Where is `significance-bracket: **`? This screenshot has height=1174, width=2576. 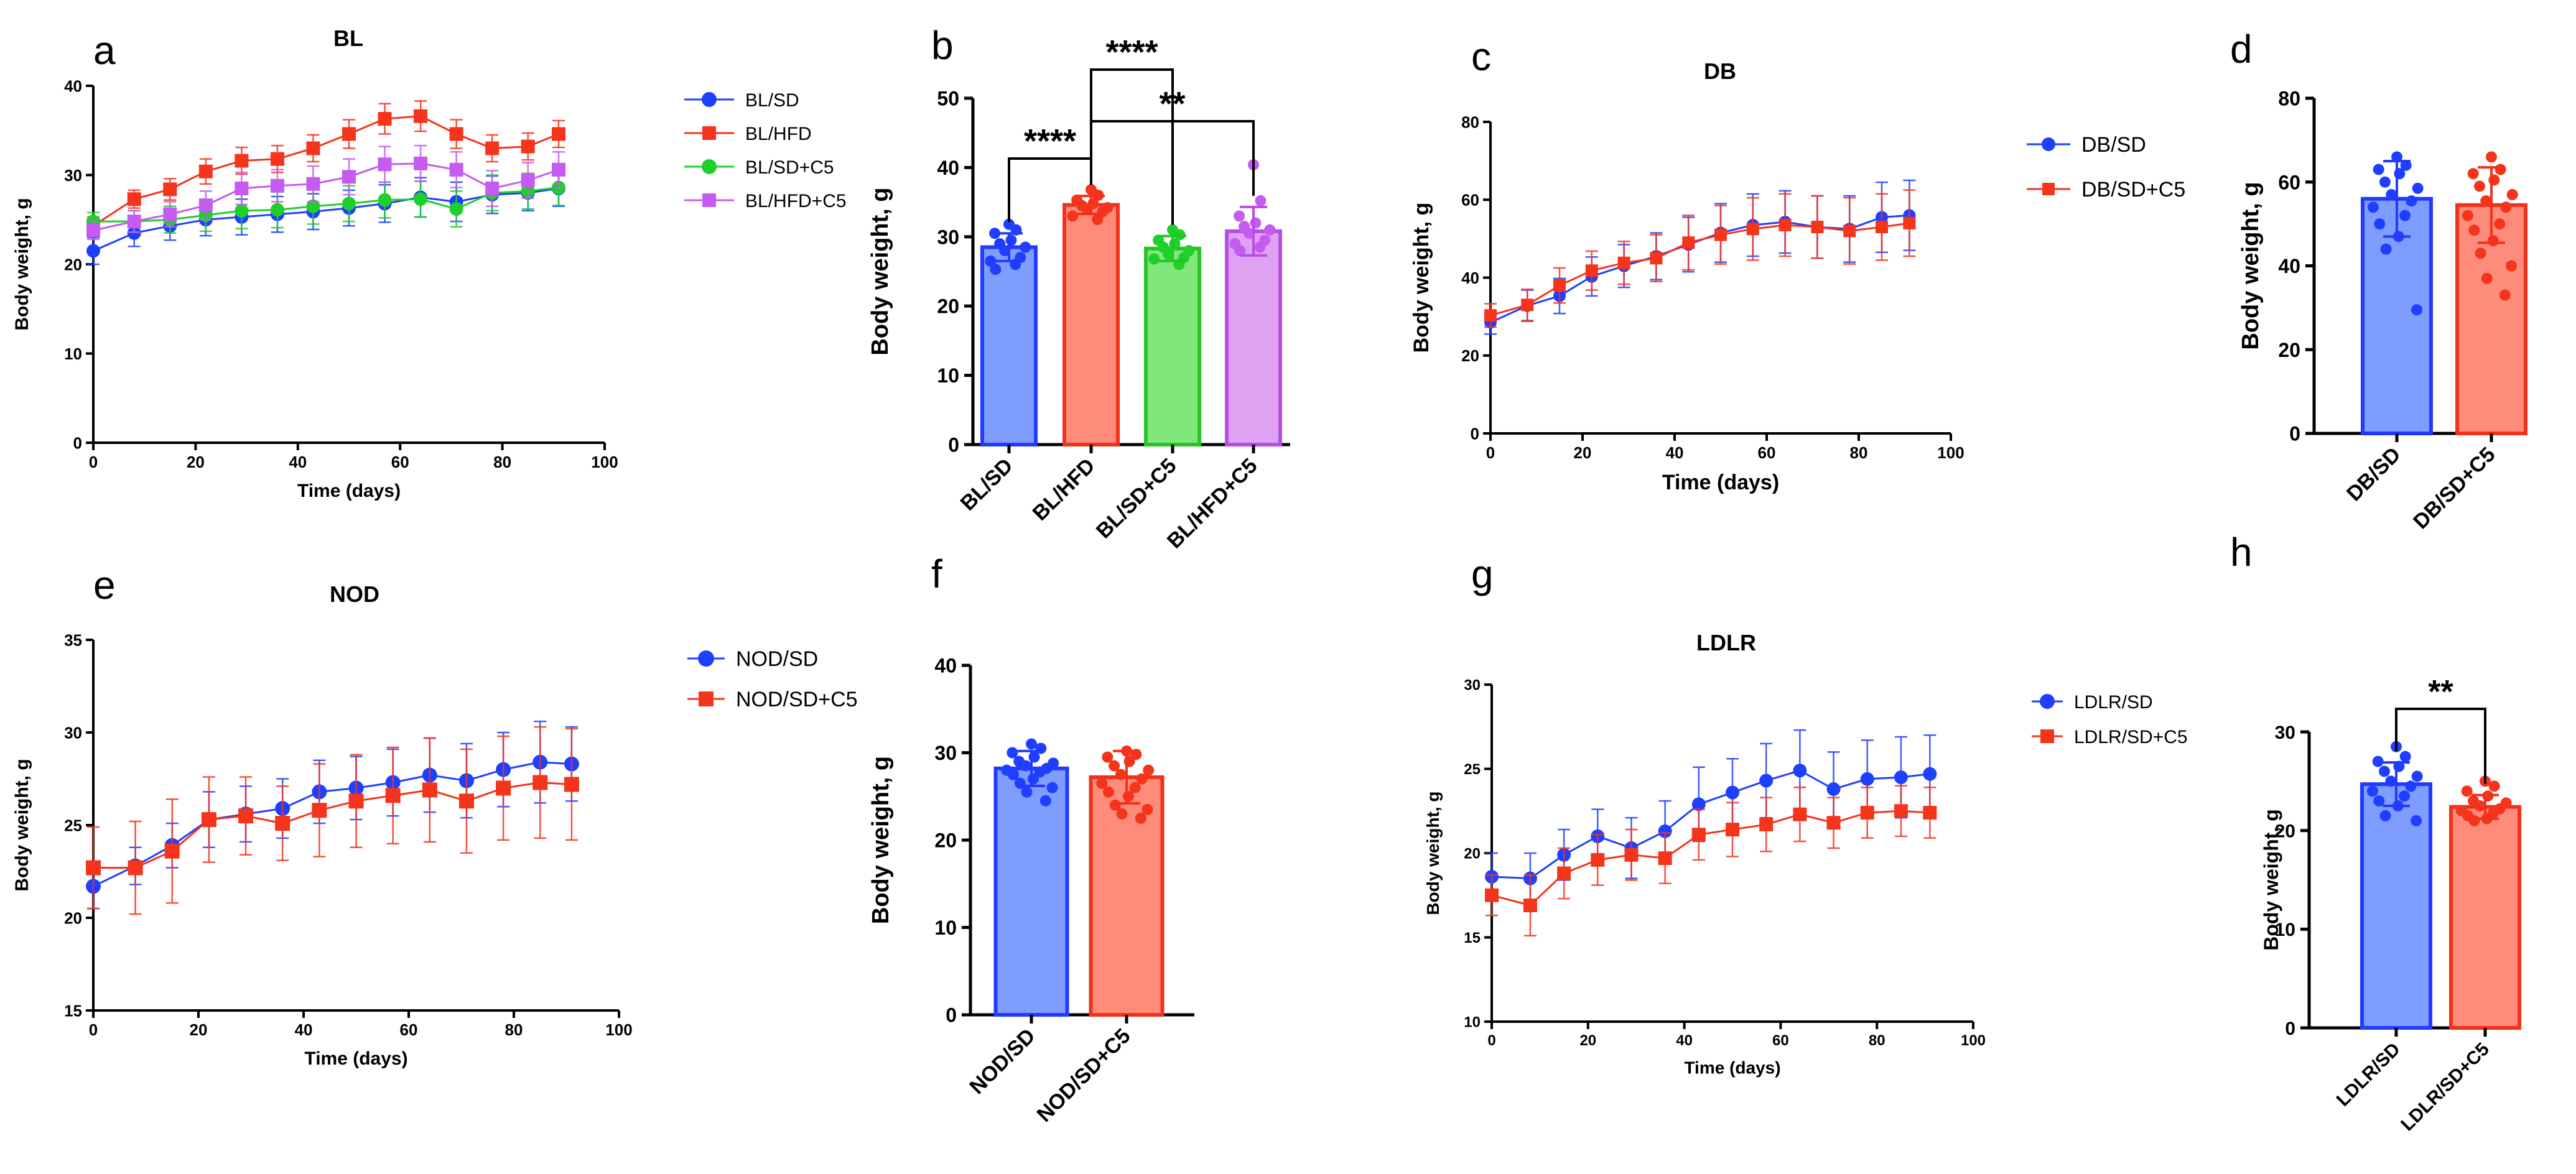
significance-bracket: ** is located at coordinates (2440, 729).